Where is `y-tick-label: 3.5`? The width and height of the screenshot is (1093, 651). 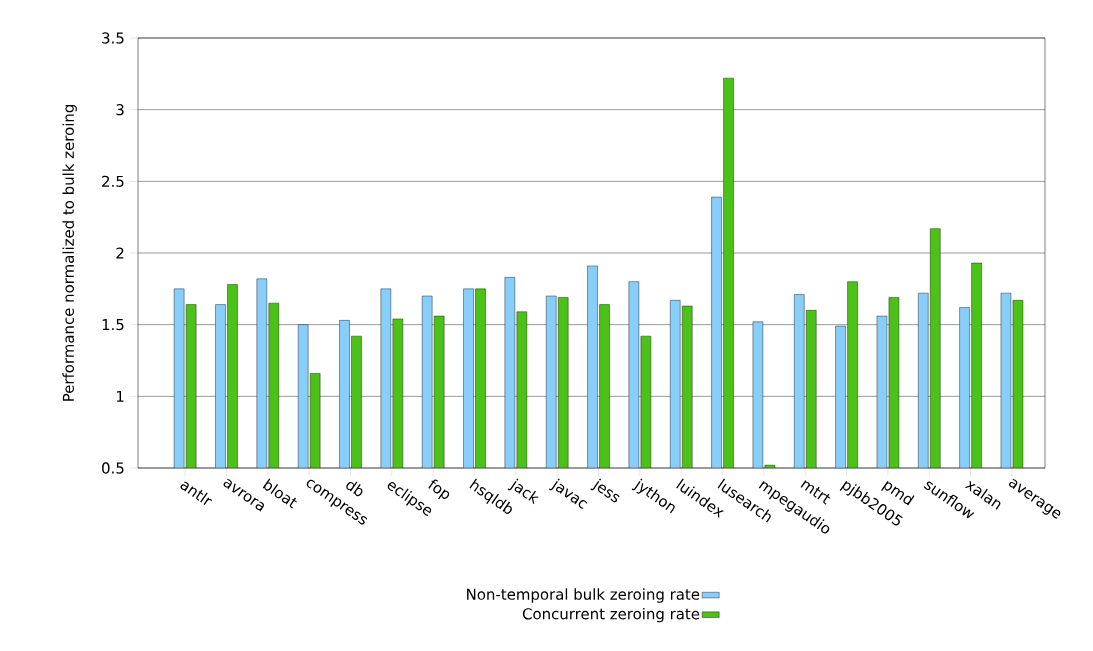 y-tick-label: 3.5 is located at coordinates (113, 38).